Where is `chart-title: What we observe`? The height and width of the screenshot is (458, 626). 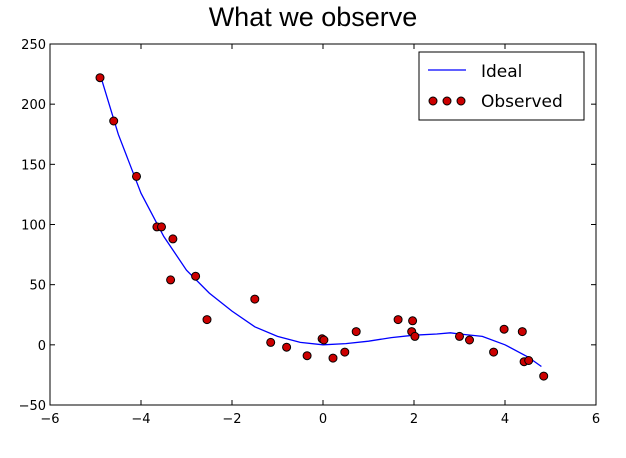 chart-title: What we observe is located at coordinates (313, 17).